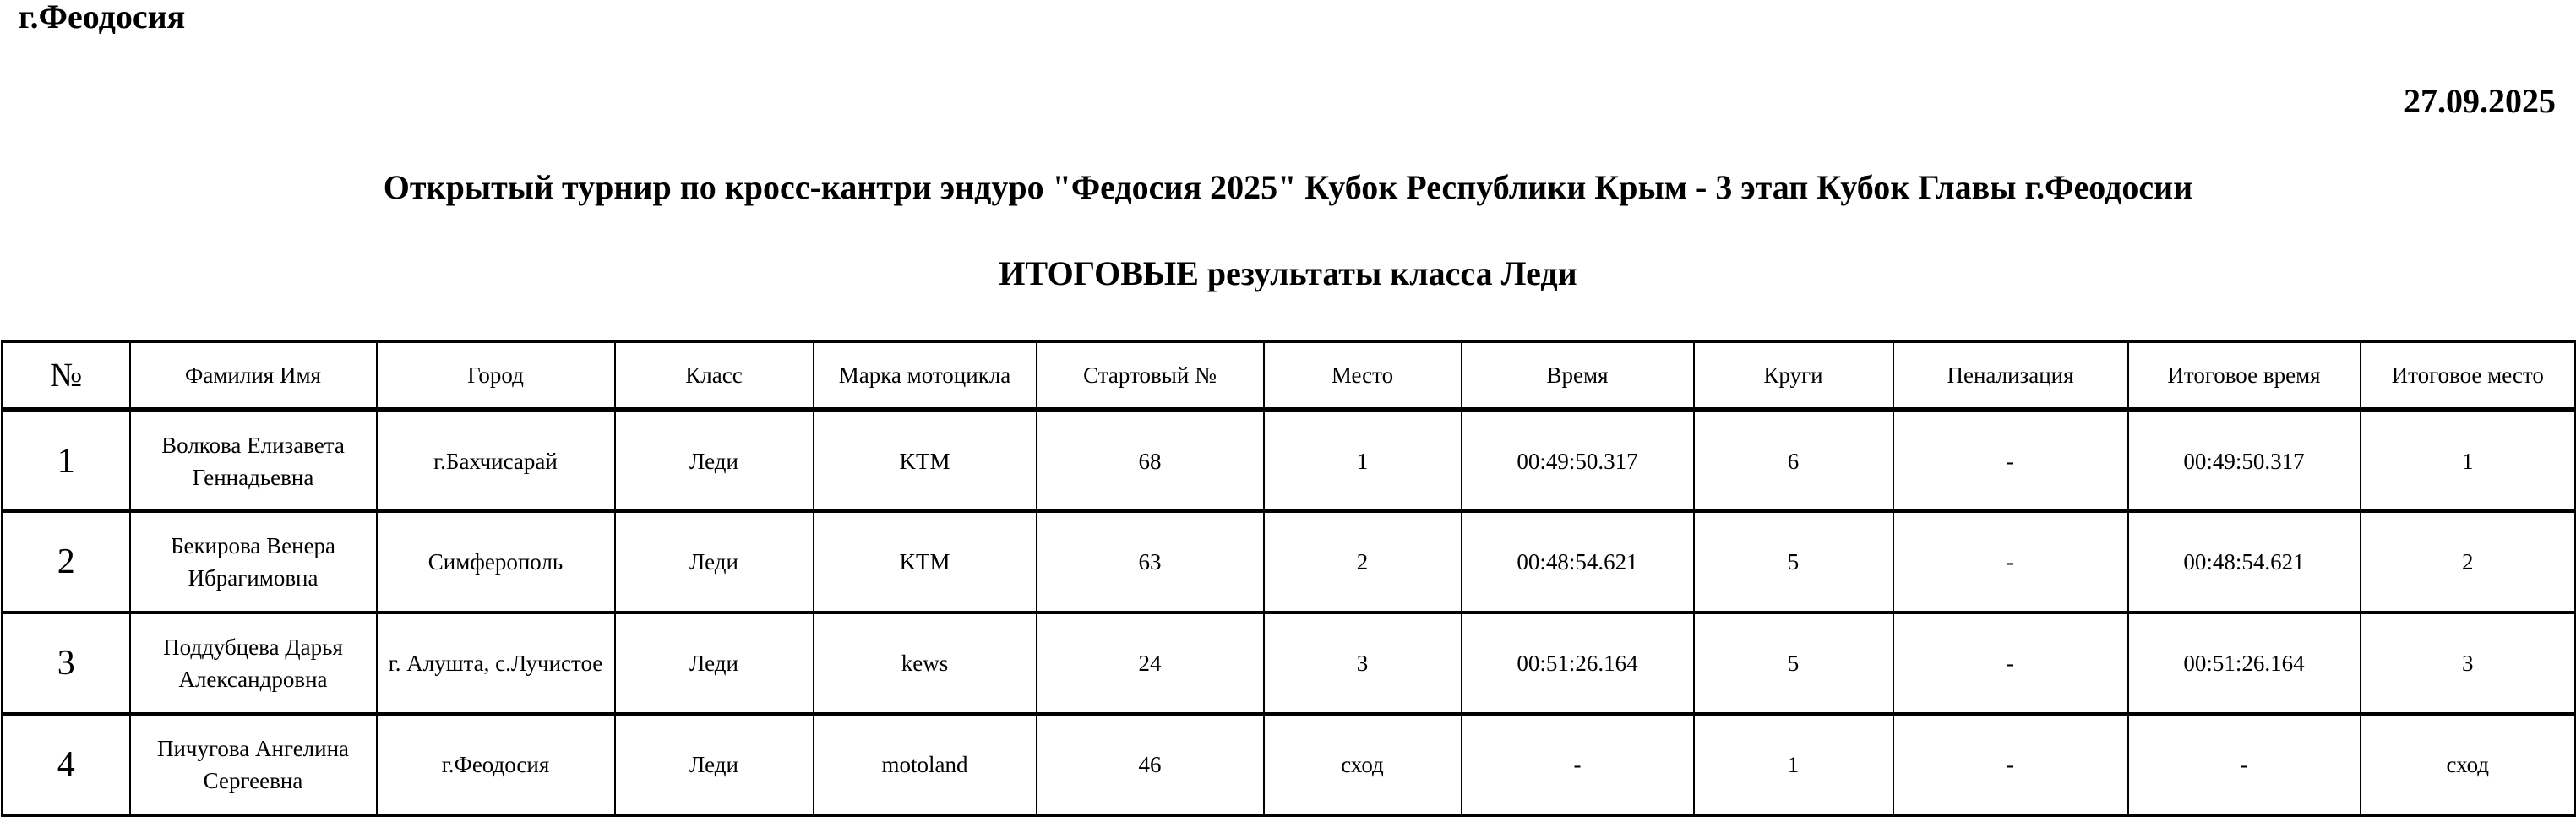 The image size is (2576, 817). Describe the element at coordinates (1150, 460) in the screenshot. I see `cell-start-number: 68` at that location.